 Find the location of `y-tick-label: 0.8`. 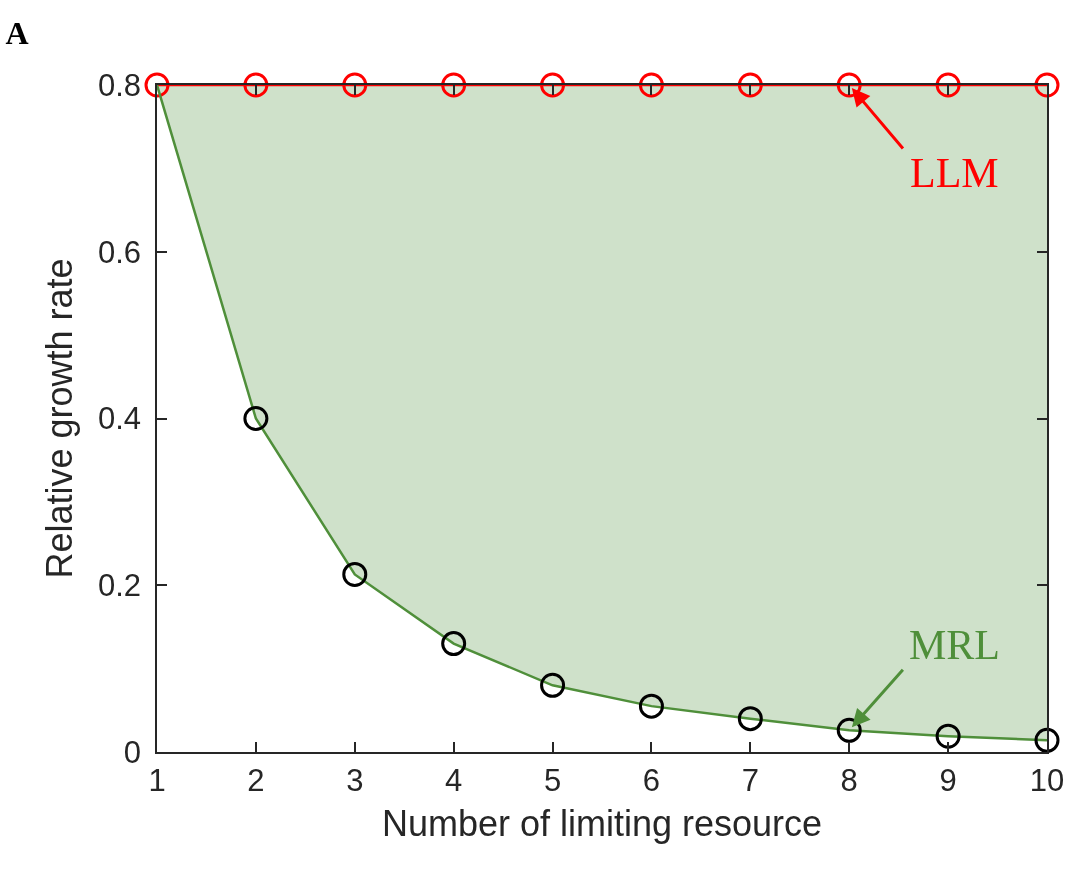

y-tick-label: 0.8 is located at coordinates (119, 85).